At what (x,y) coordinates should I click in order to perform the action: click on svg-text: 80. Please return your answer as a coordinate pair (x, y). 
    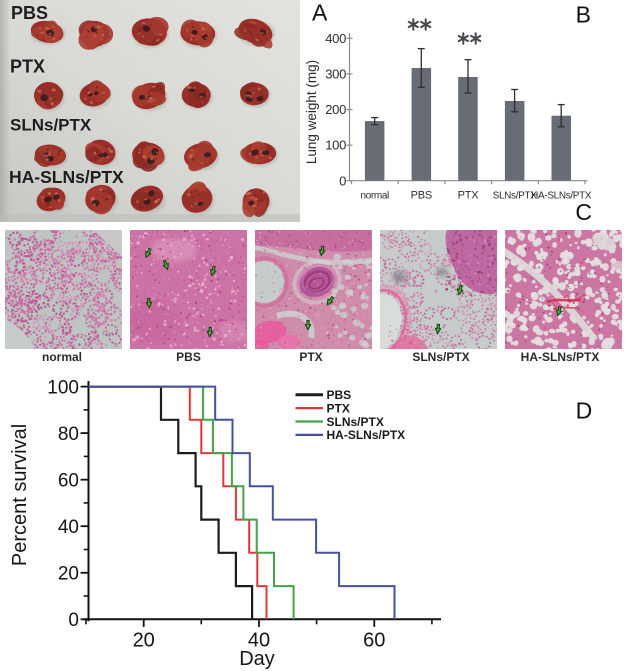
    Looking at the image, I should click on (68, 434).